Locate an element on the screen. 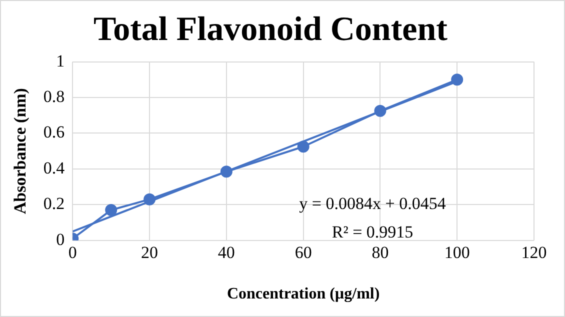  x-tick-label: 20 is located at coordinates (149, 252).